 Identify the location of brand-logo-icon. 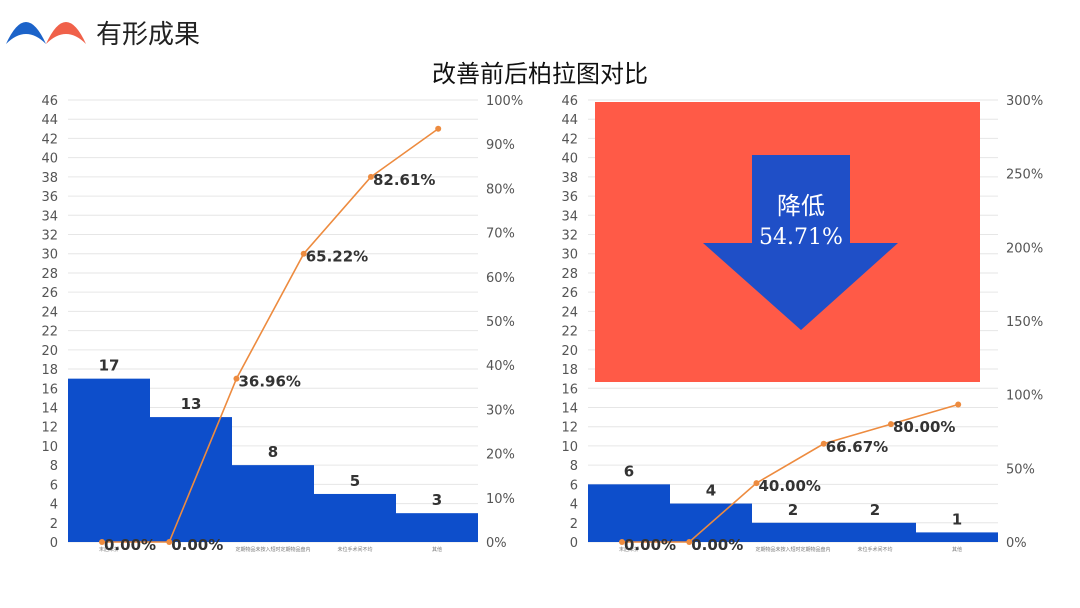
(46, 33).